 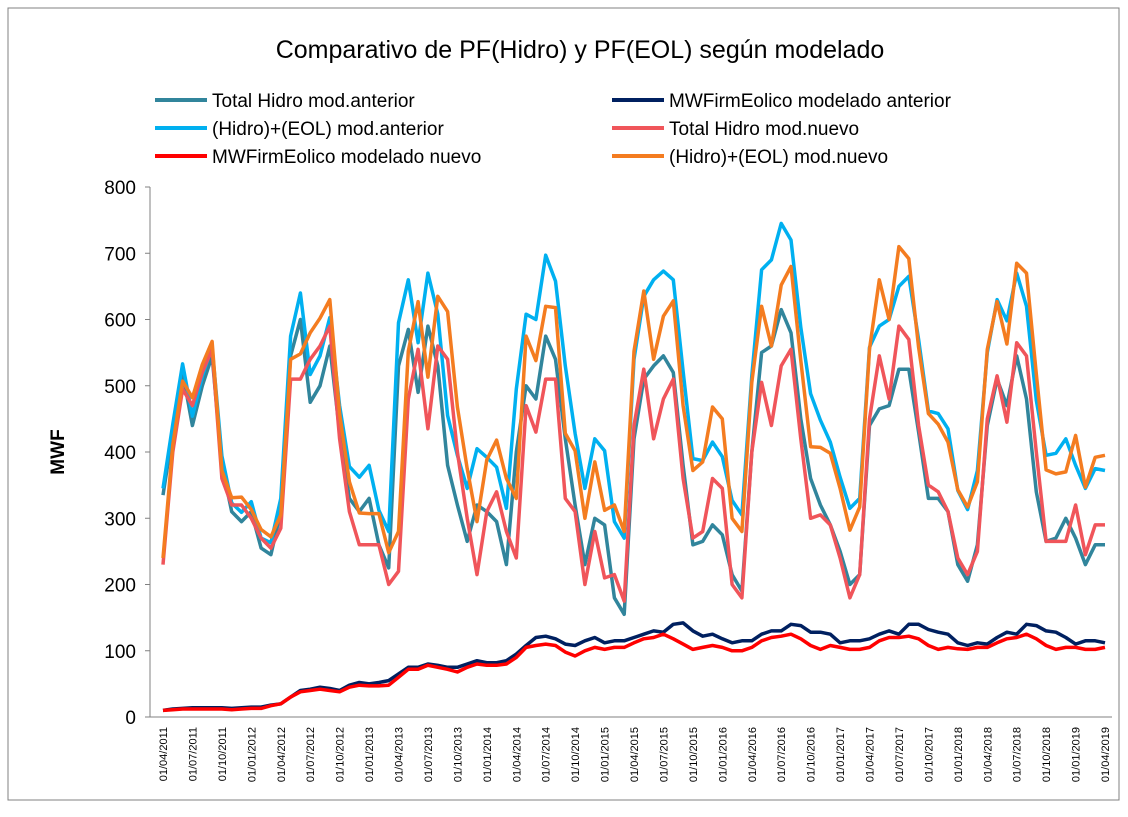 I want to click on y-tick-label: 300, so click(x=120, y=519).